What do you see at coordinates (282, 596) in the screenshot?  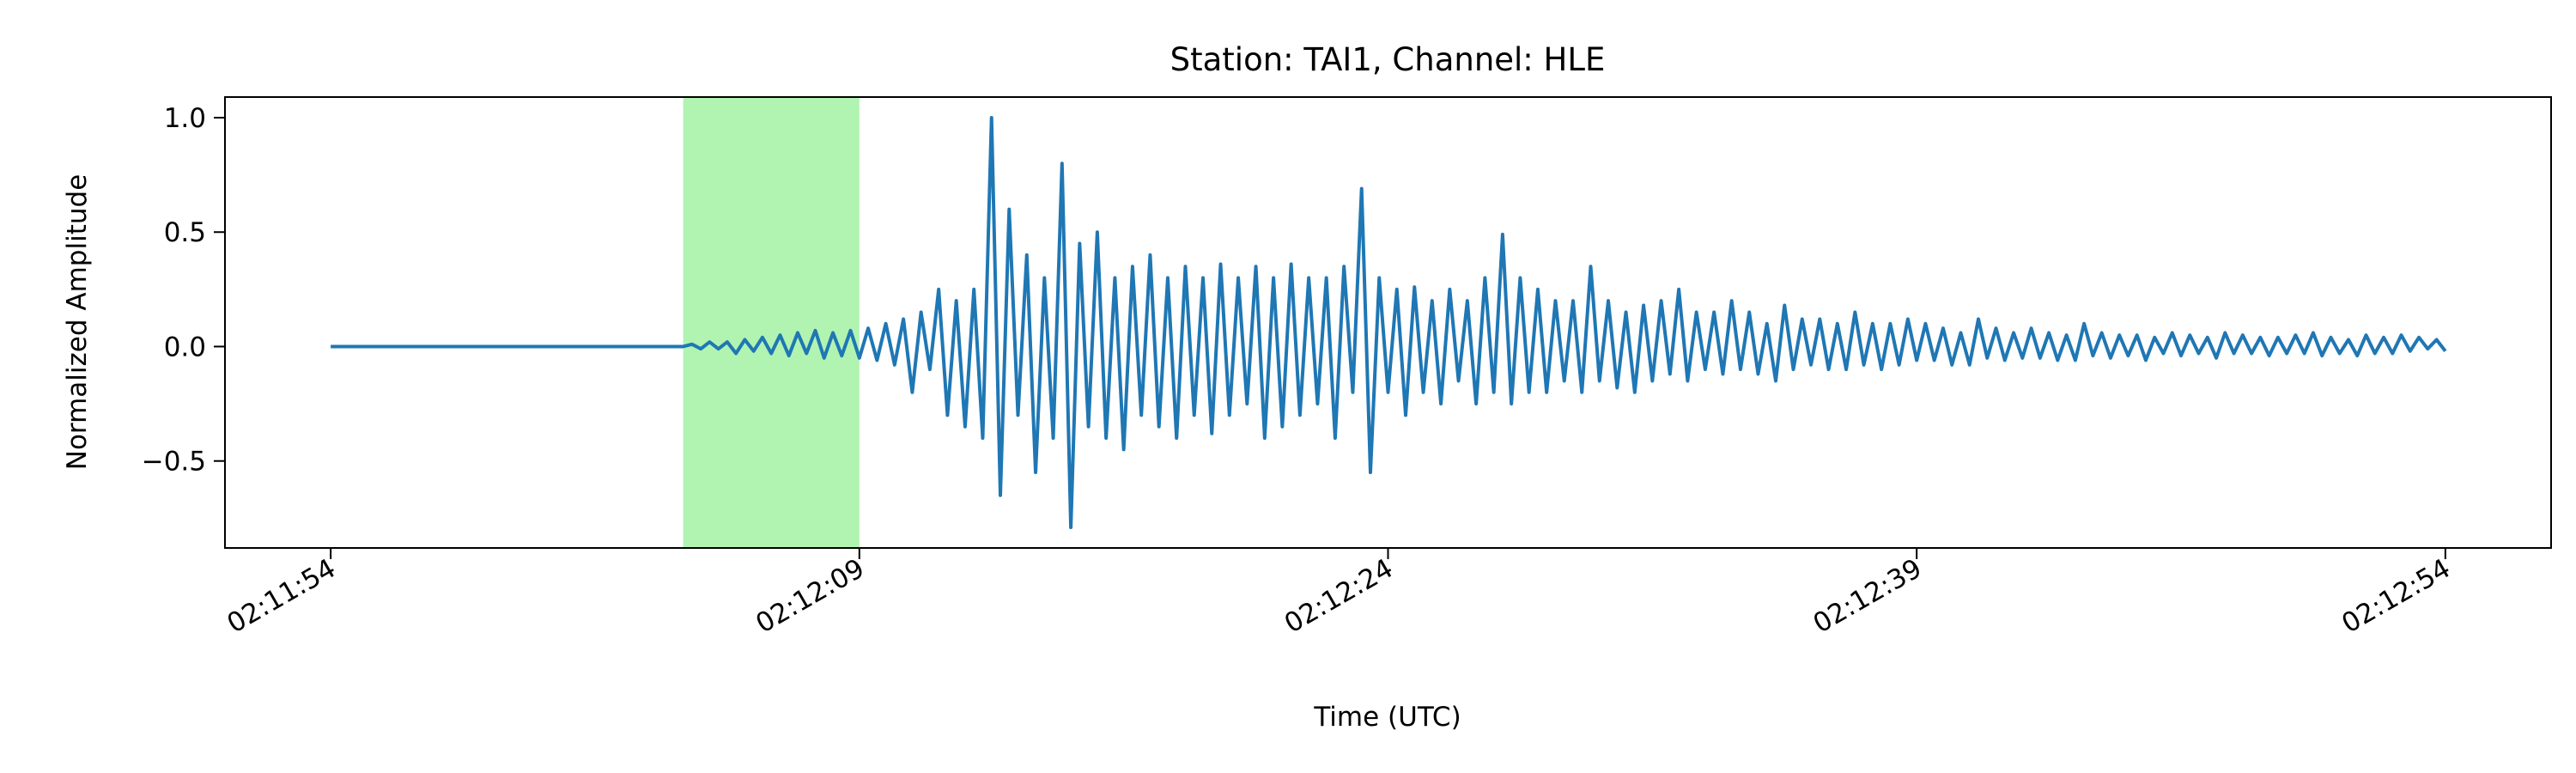 I see `x-tick-label: 02:11:54` at bounding box center [282, 596].